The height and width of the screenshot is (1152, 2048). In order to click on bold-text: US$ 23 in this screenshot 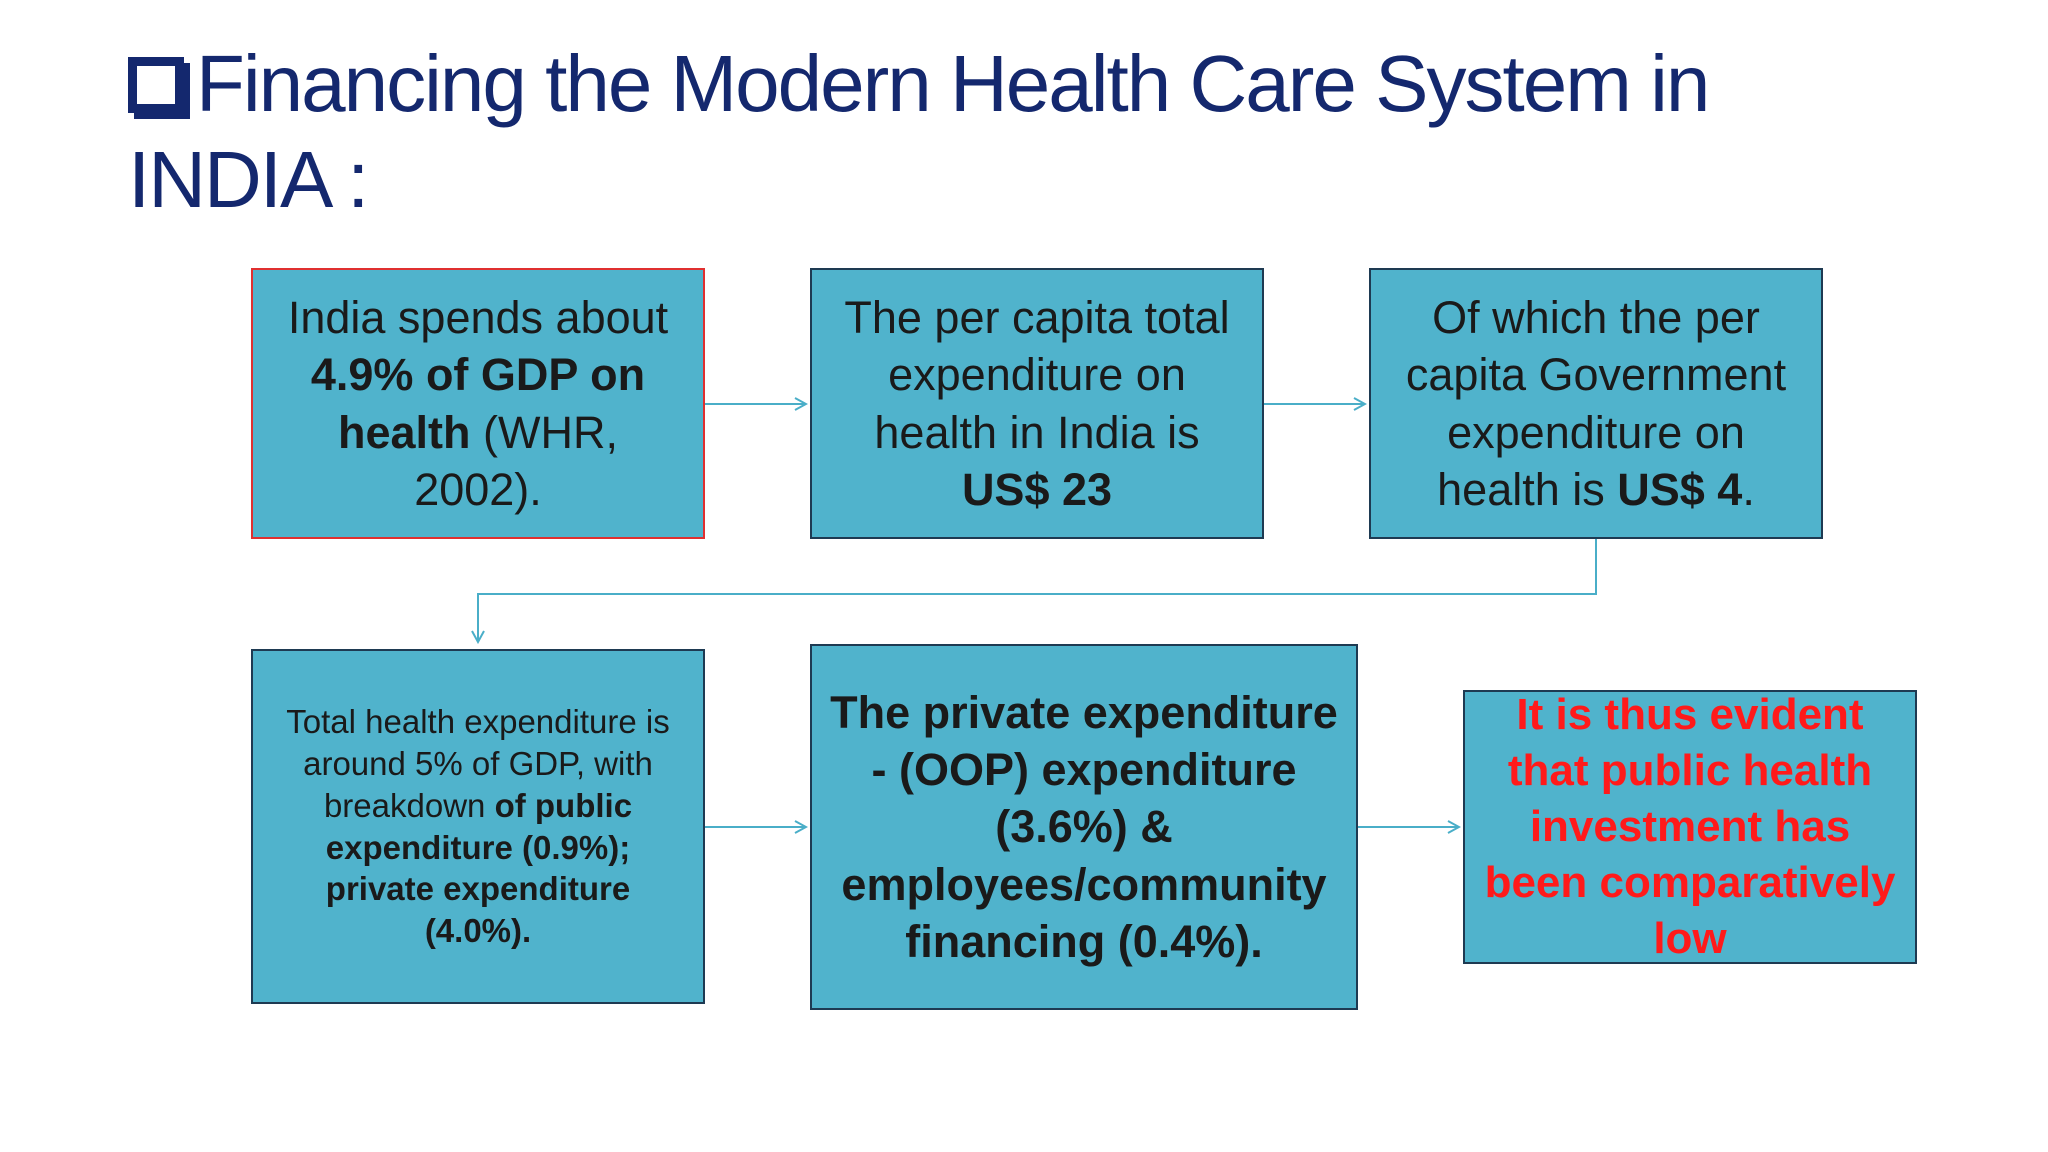, I will do `click(1037, 489)`.